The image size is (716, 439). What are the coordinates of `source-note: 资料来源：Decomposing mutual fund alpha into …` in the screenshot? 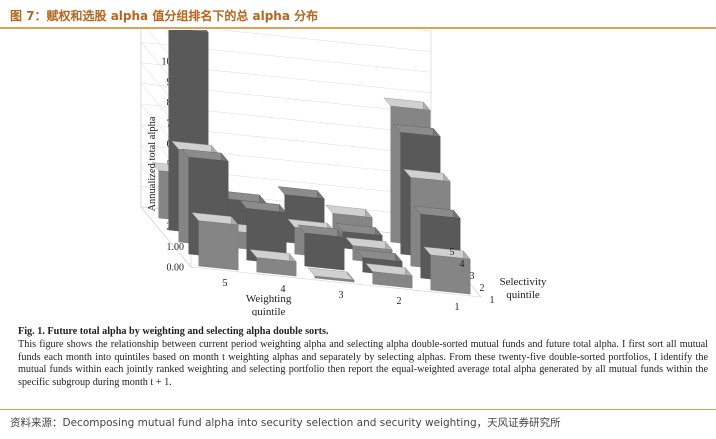 It's located at (285, 423).